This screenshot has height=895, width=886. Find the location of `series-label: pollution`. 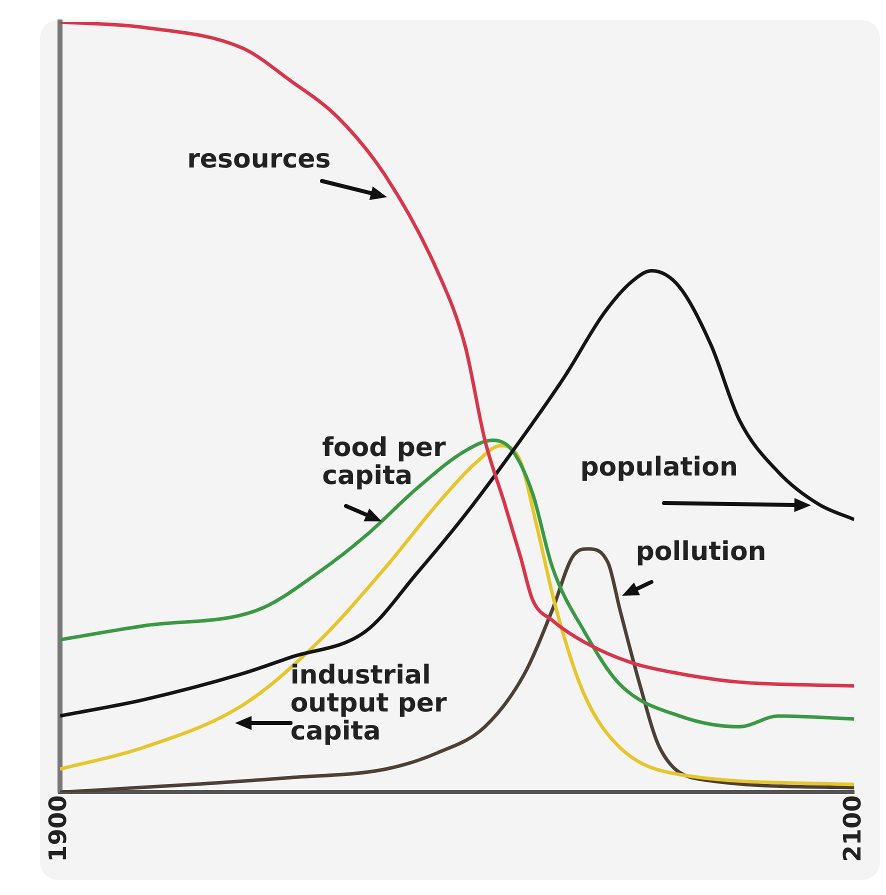

series-label: pollution is located at coordinates (701, 552).